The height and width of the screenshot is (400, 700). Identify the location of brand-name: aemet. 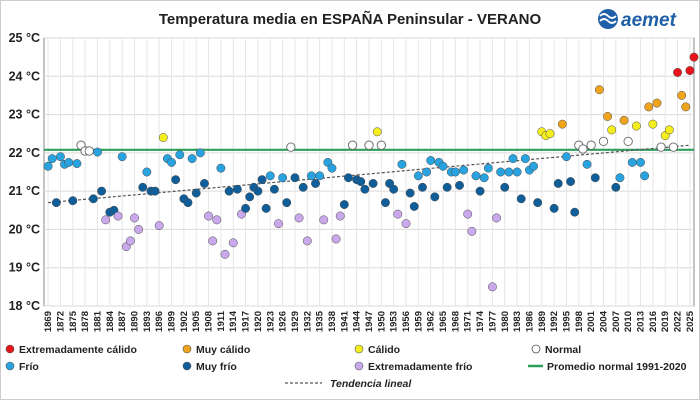
(649, 20).